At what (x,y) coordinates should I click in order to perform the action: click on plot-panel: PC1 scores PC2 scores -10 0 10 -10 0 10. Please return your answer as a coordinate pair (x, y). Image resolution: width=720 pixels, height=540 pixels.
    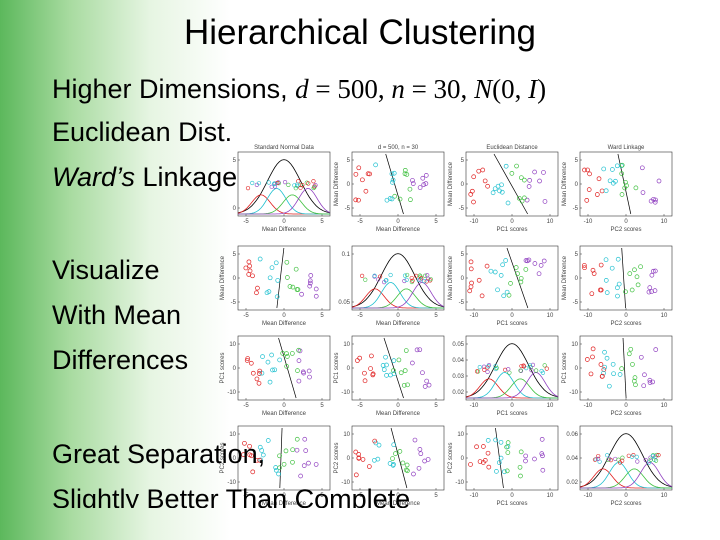
    Looking at the image, I should click on (503, 466).